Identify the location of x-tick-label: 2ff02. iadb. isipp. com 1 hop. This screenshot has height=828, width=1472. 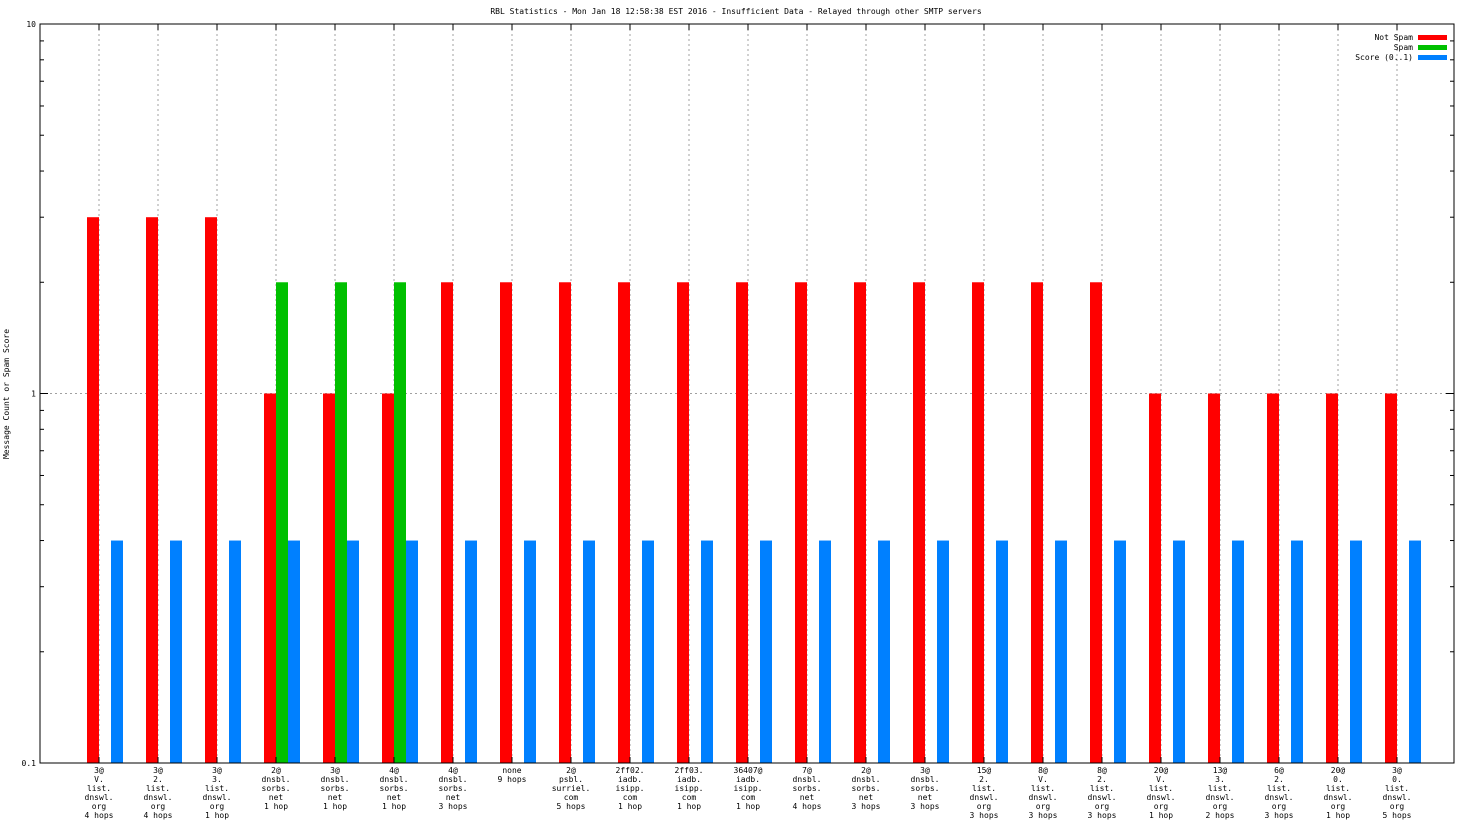
(630, 788).